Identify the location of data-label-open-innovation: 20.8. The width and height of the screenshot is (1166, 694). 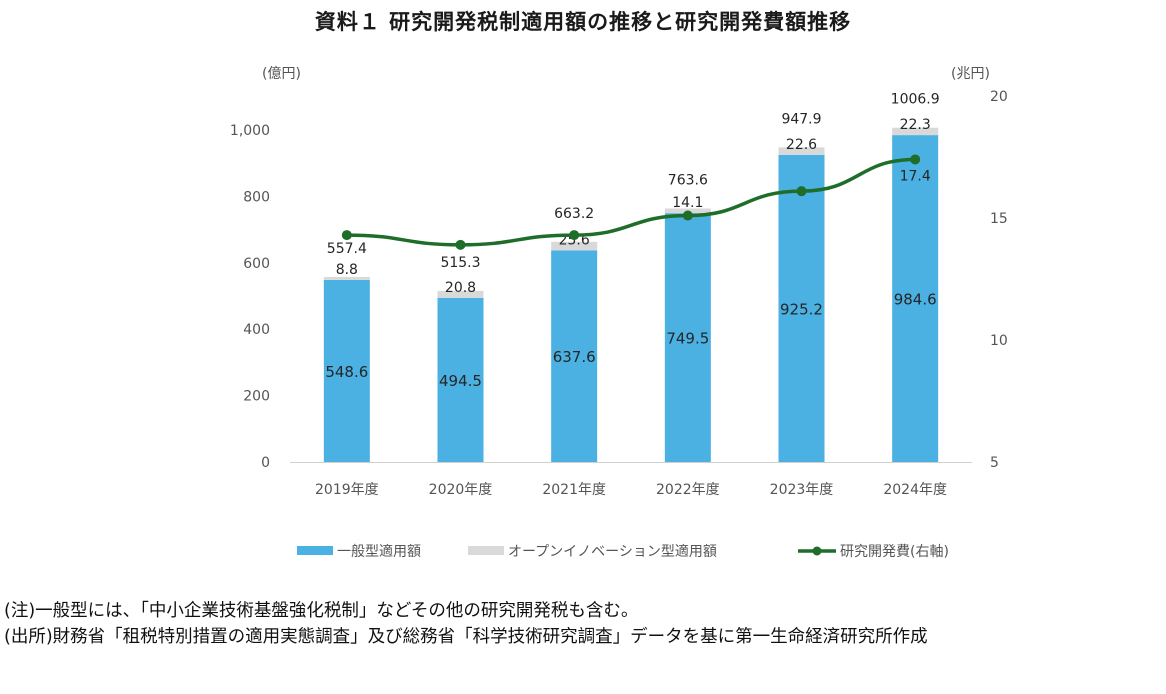
(460, 288).